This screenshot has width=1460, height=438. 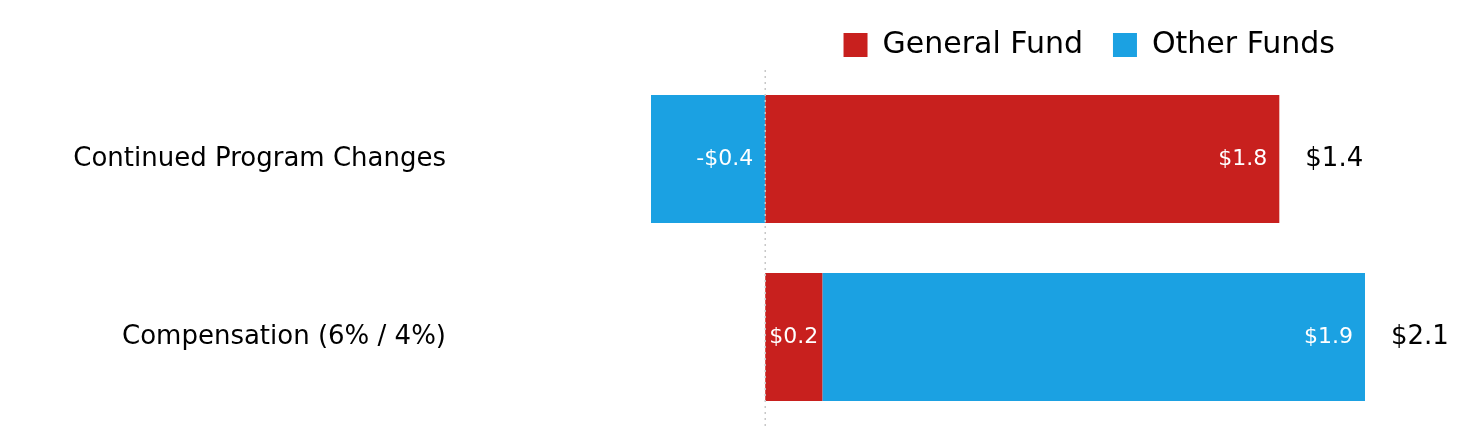 What do you see at coordinates (1420, 334) in the screenshot?
I see `total-label: $2.1` at bounding box center [1420, 334].